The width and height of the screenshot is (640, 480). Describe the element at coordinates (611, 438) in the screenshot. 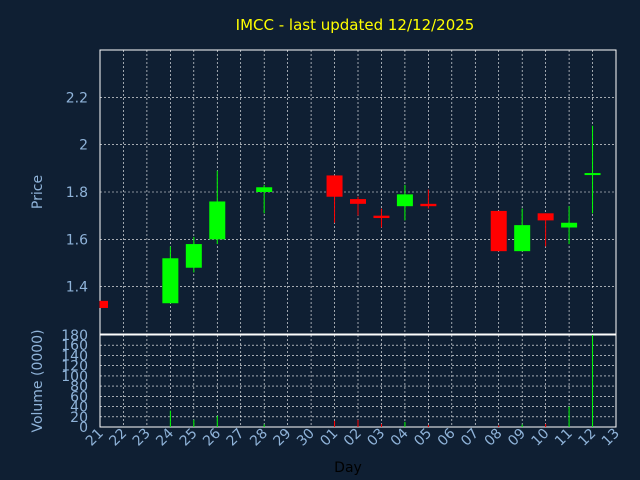

I see `x-tick-label: 13` at that location.